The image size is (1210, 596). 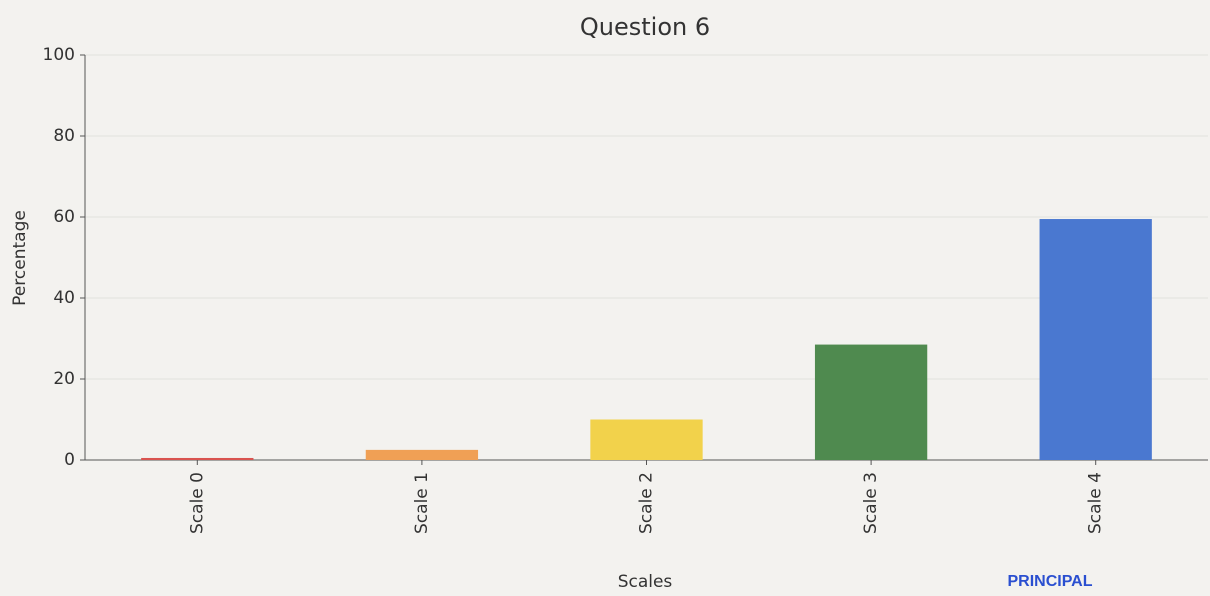 I want to click on y-tick-label: 100, so click(x=59, y=55).